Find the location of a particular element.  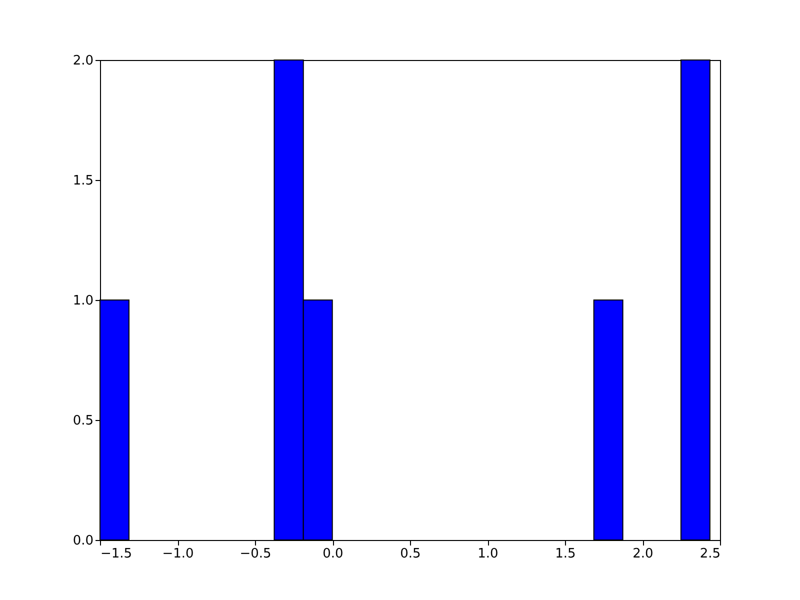

x-tick-label: −0.5 is located at coordinates (256, 554).